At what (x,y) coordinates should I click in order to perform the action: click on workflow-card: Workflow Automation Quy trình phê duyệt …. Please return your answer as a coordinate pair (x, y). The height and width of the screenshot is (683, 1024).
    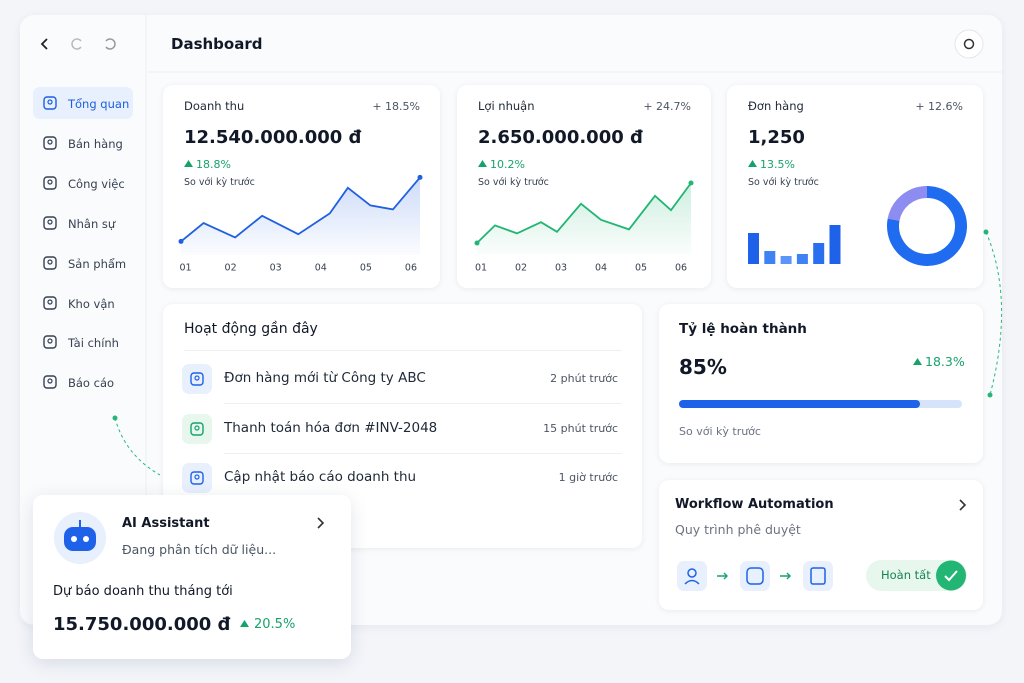
    Looking at the image, I should click on (821, 545).